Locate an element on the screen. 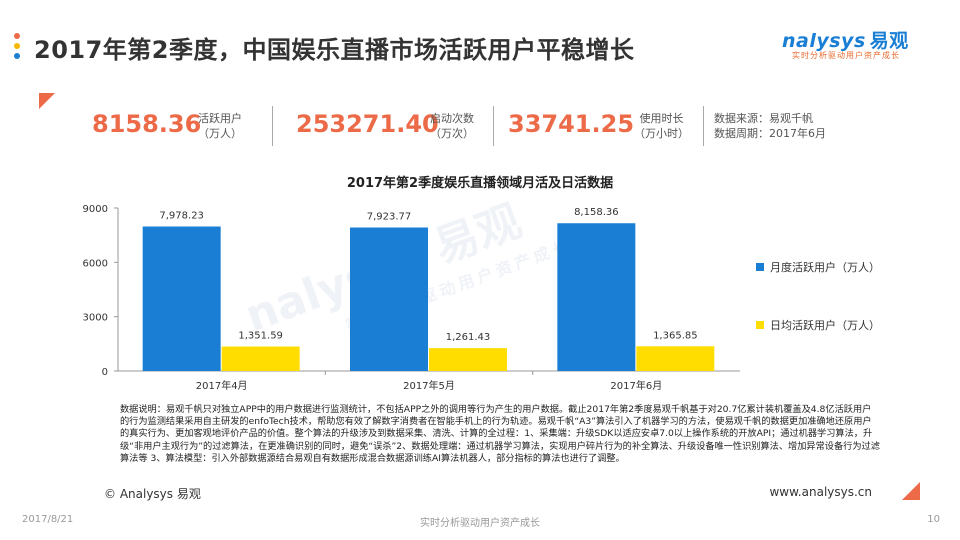 This screenshot has width=960, height=540. kpi-label: 启动次数 （万次） is located at coordinates (452, 126).